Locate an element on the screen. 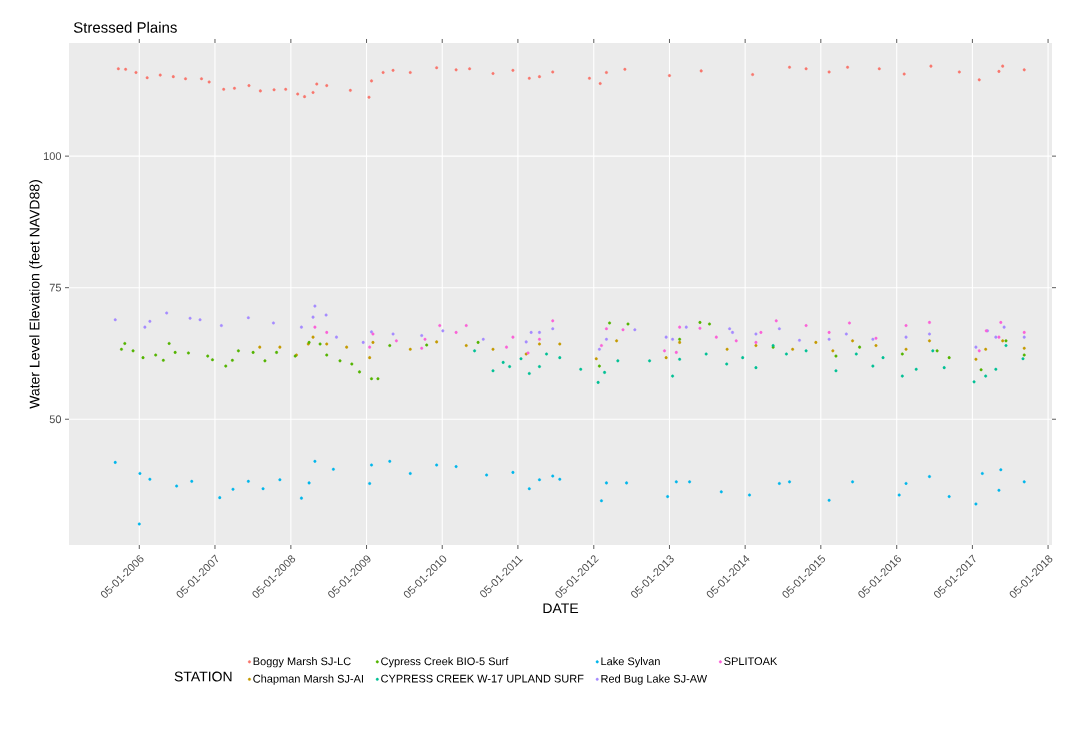 The width and height of the screenshot is (1079, 729). chart-title: Stressed Plains is located at coordinates (125, 27).